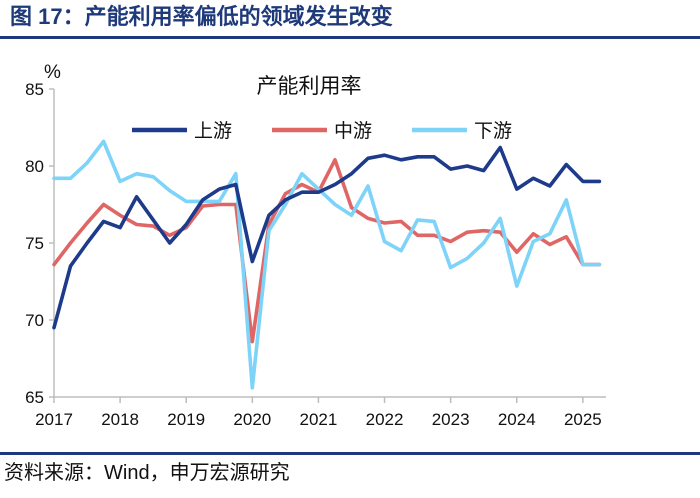  What do you see at coordinates (350, 453) in the screenshot?
I see `footer-divider` at bounding box center [350, 453].